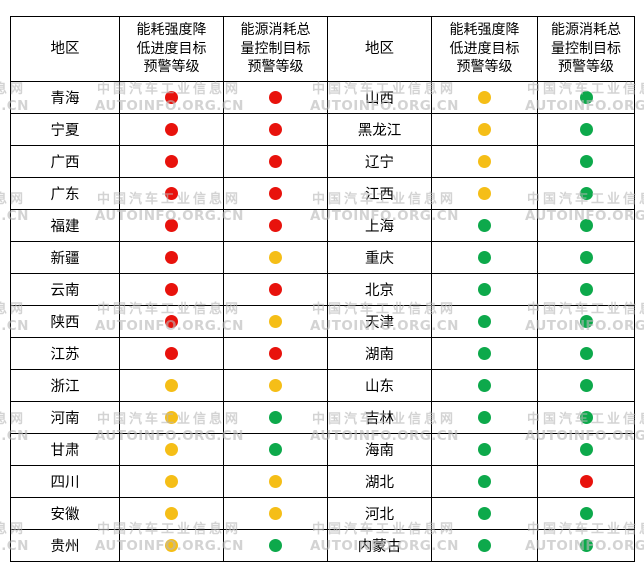 This screenshot has height=562, width=644. Describe the element at coordinates (379, 385) in the screenshot. I see `region-name-right: 山东` at that location.